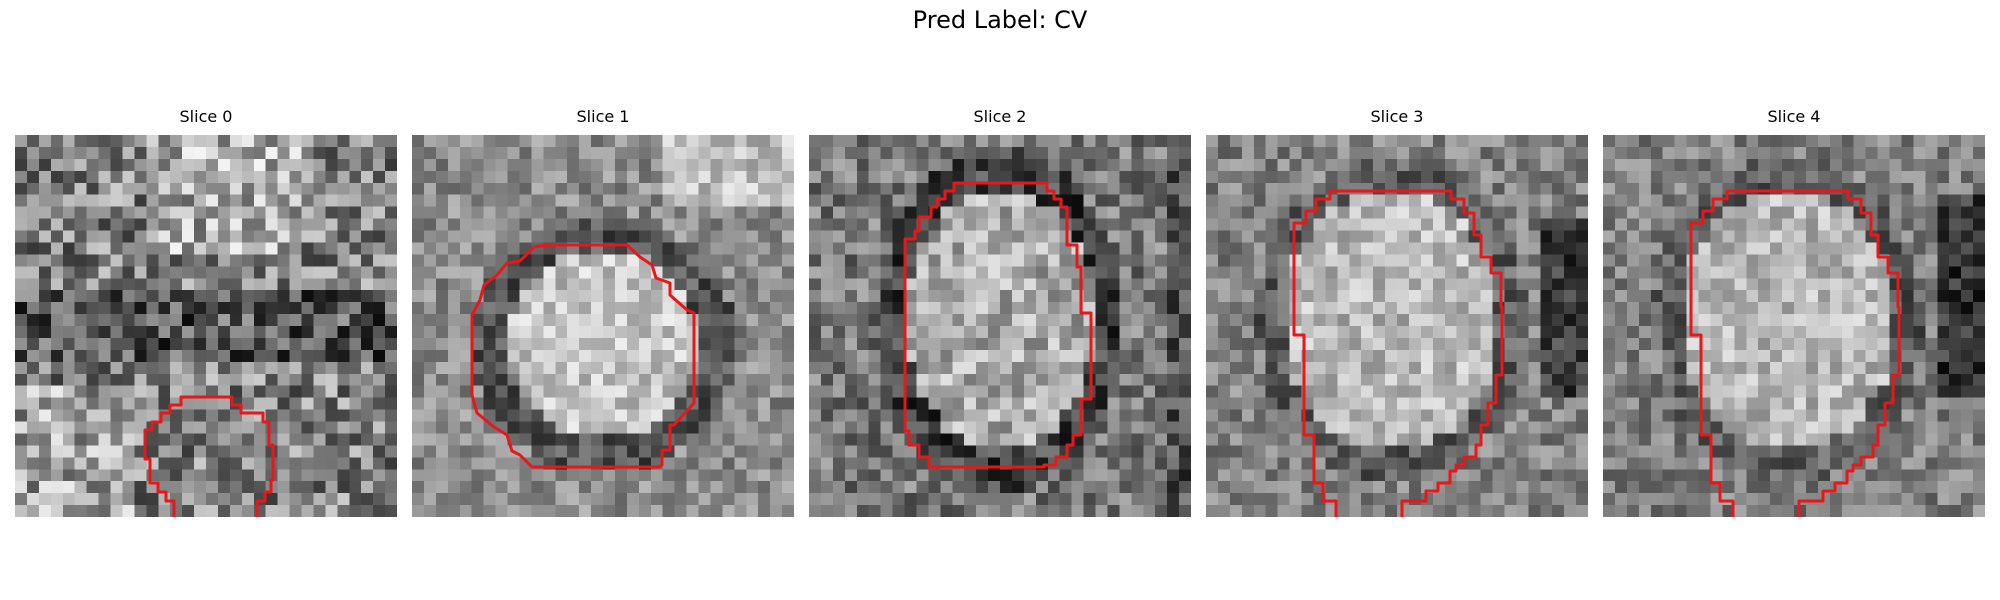 This screenshot has width=2000, height=600. I want to click on slice-panel-4: Slice 4, so click(1794, 311).